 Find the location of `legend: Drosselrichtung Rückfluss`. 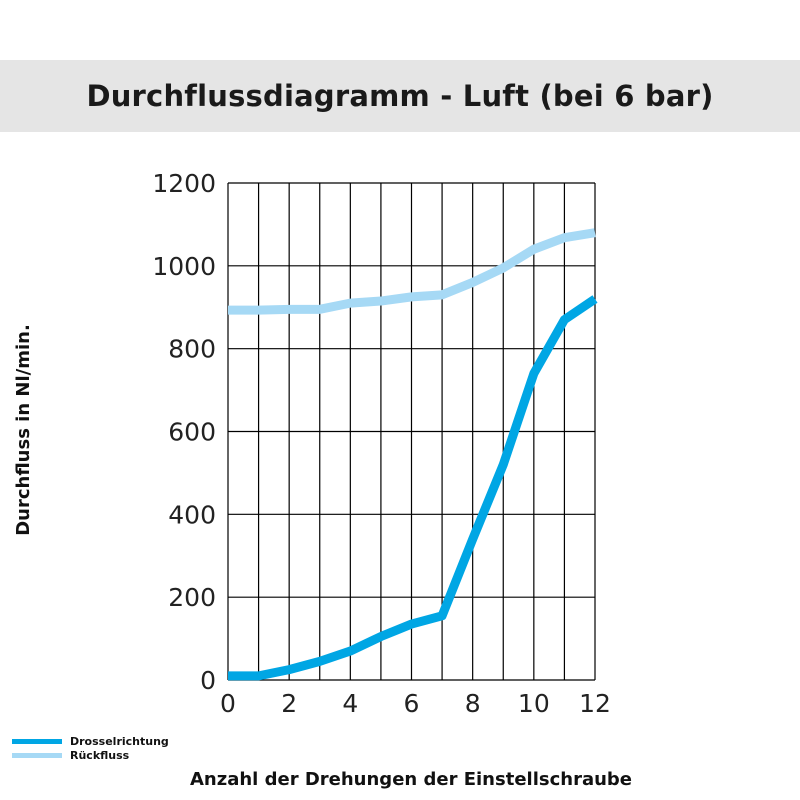

legend: Drosselrichtung Rückfluss is located at coordinates (90, 748).